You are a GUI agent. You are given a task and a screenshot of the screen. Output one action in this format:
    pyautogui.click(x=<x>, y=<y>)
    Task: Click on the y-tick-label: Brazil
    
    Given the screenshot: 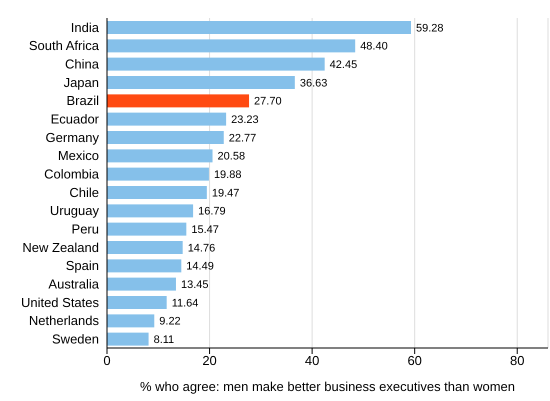 What is the action you would take?
    pyautogui.click(x=83, y=100)
    